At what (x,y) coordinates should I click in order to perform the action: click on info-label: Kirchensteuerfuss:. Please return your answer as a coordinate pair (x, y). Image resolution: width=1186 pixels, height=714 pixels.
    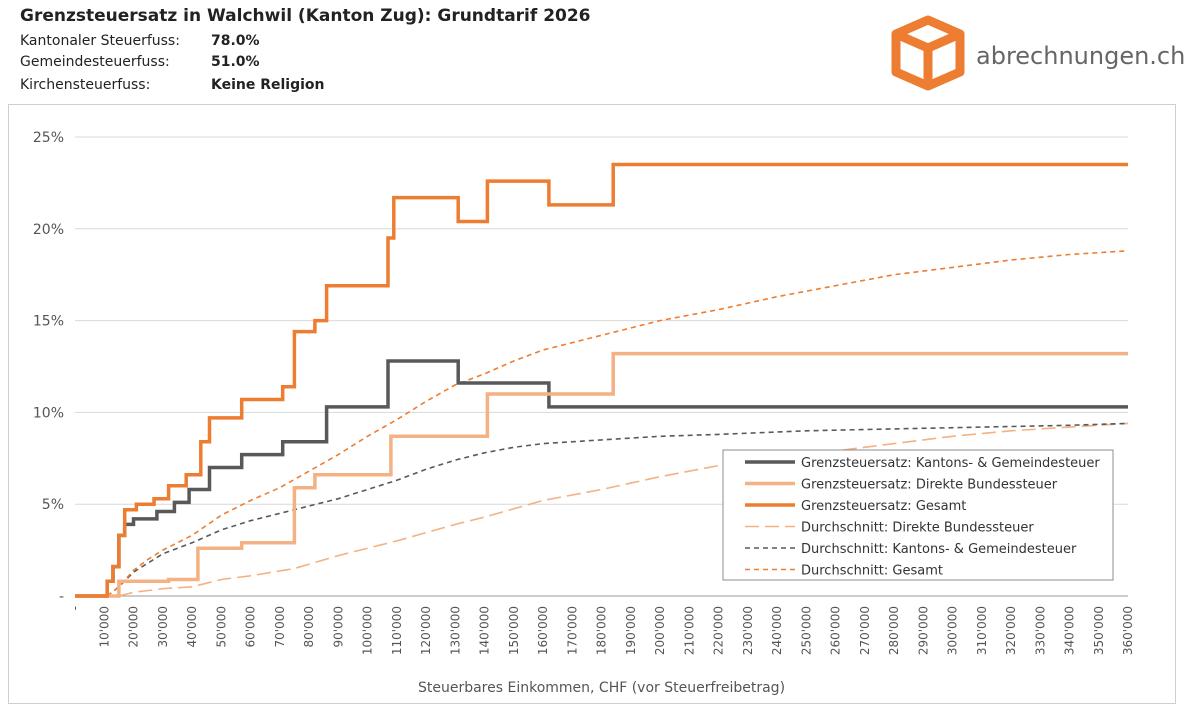
    Looking at the image, I should click on (85, 85).